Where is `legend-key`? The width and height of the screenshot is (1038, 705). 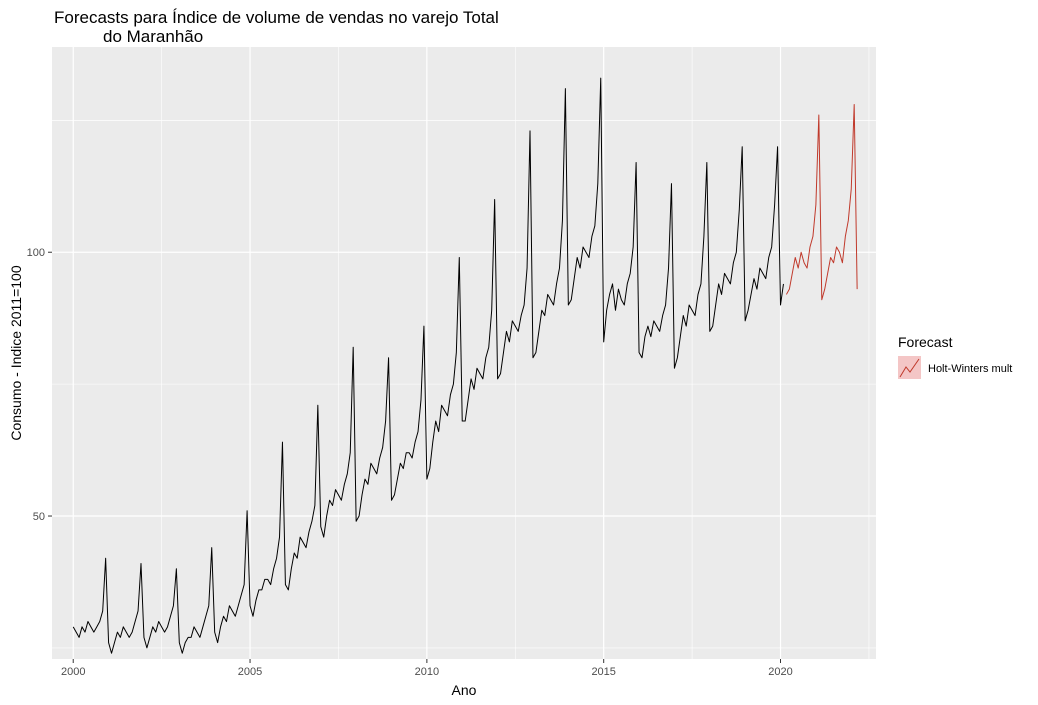
legend-key is located at coordinates (909, 367).